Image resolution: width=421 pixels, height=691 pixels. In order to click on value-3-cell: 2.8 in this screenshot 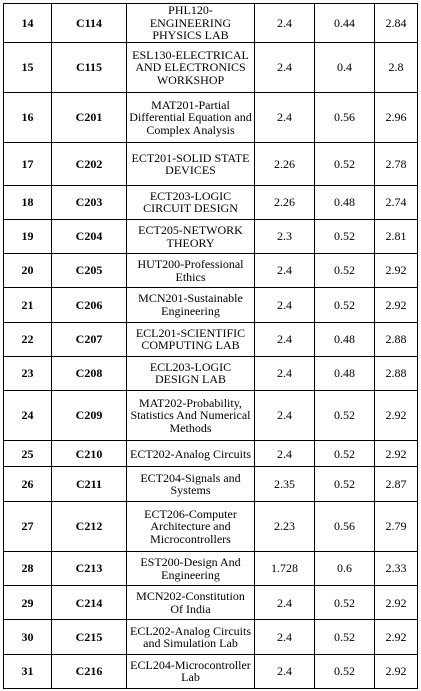, I will do `click(396, 67)`.